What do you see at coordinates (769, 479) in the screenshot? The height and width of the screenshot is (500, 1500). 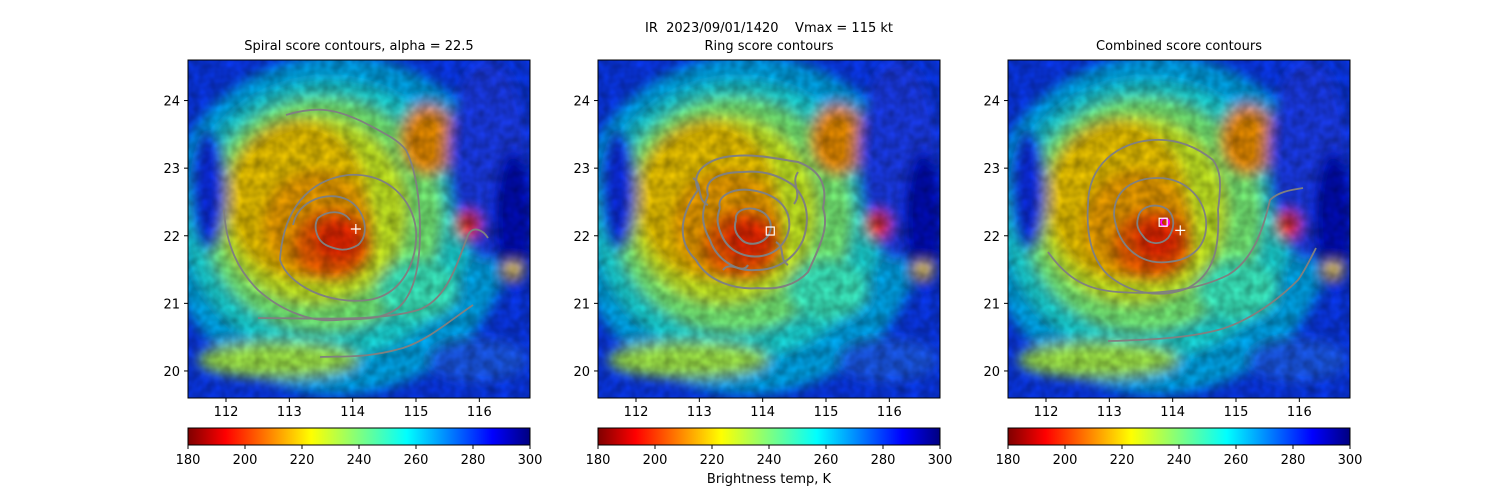 I see `colorbar-label: Brightness temp, K` at bounding box center [769, 479].